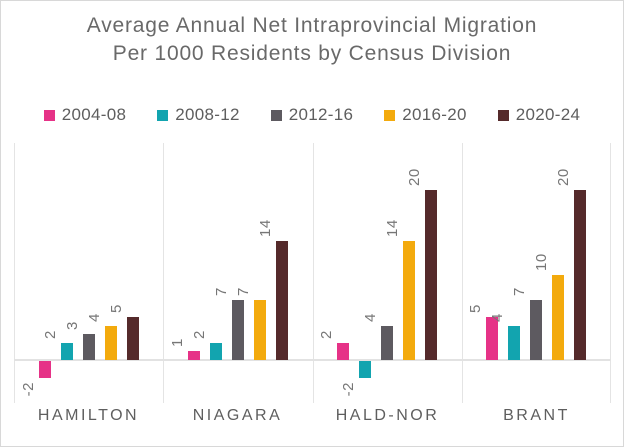 Image resolution: width=624 pixels, height=447 pixels. What do you see at coordinates (312, 360) in the screenshot?
I see `zero-baseline` at bounding box center [312, 360].